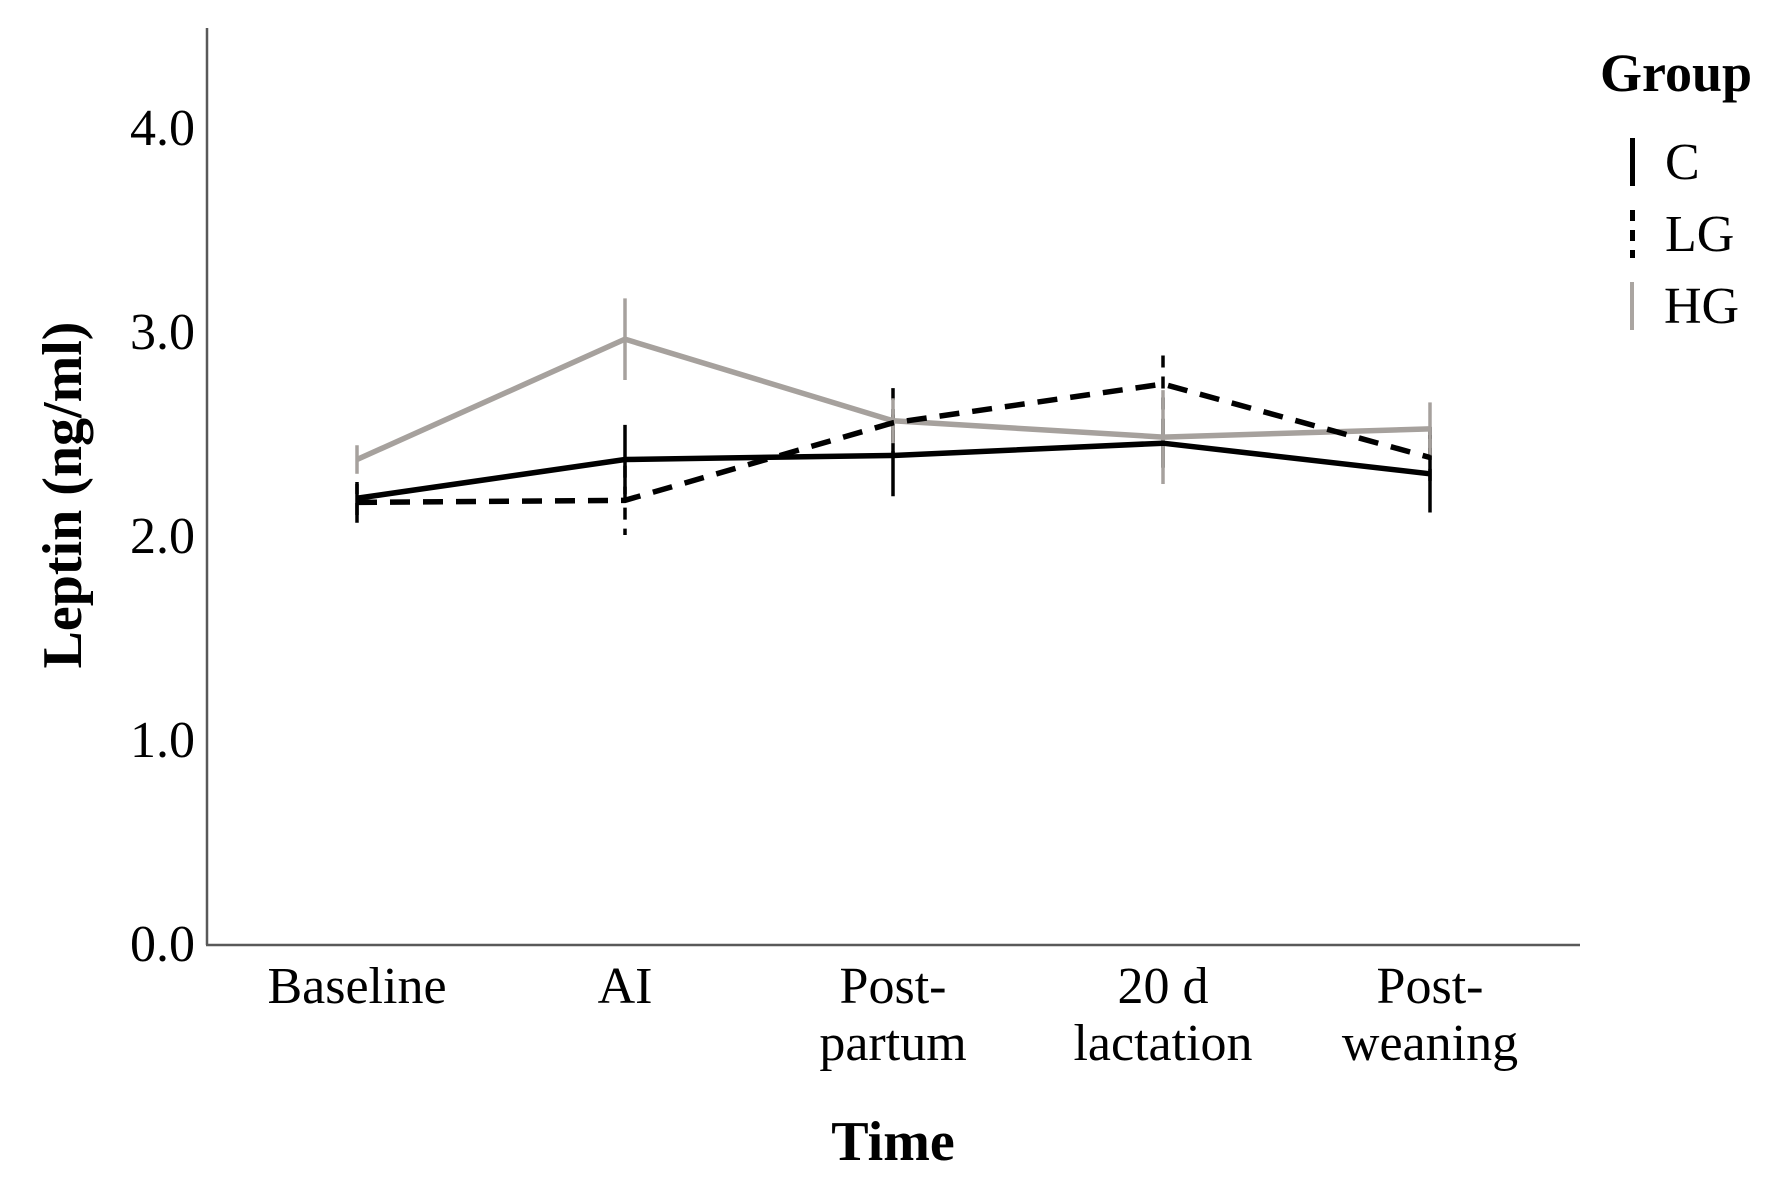 The image size is (1792, 1200). Describe the element at coordinates (625, 986) in the screenshot. I see `x-category-label: AI` at that location.